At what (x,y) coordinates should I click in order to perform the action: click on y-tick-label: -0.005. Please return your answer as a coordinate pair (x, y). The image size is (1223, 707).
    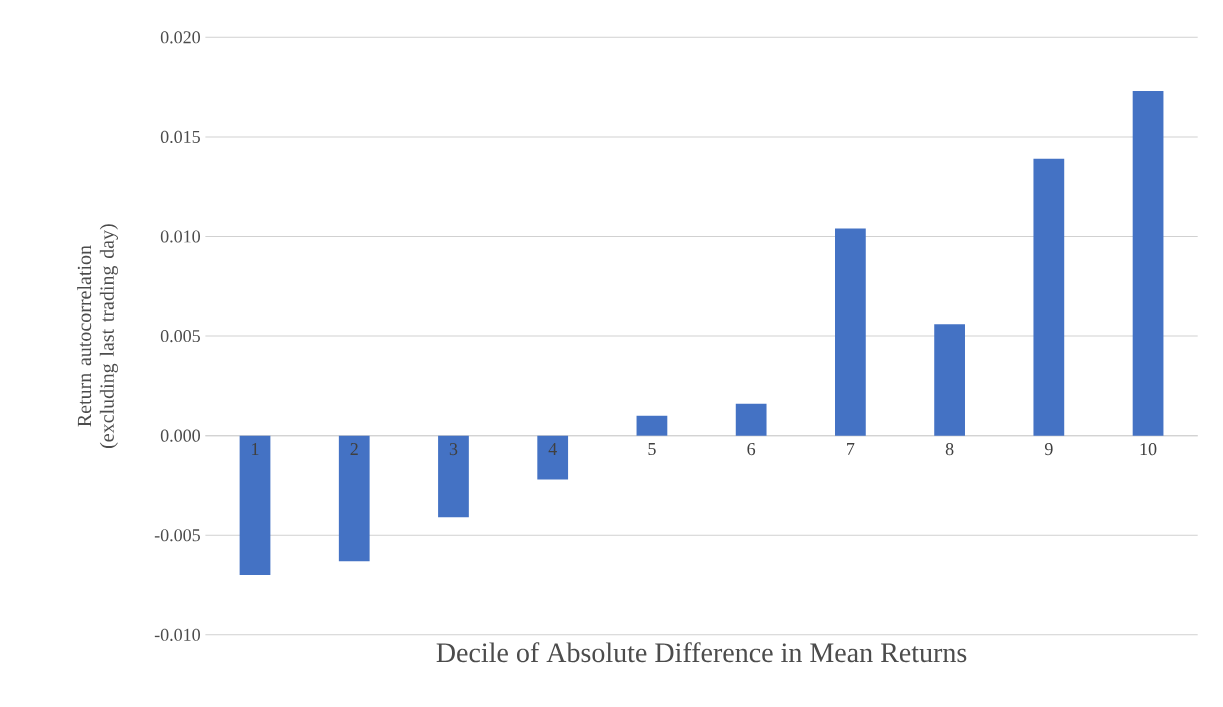
    Looking at the image, I should click on (177, 535).